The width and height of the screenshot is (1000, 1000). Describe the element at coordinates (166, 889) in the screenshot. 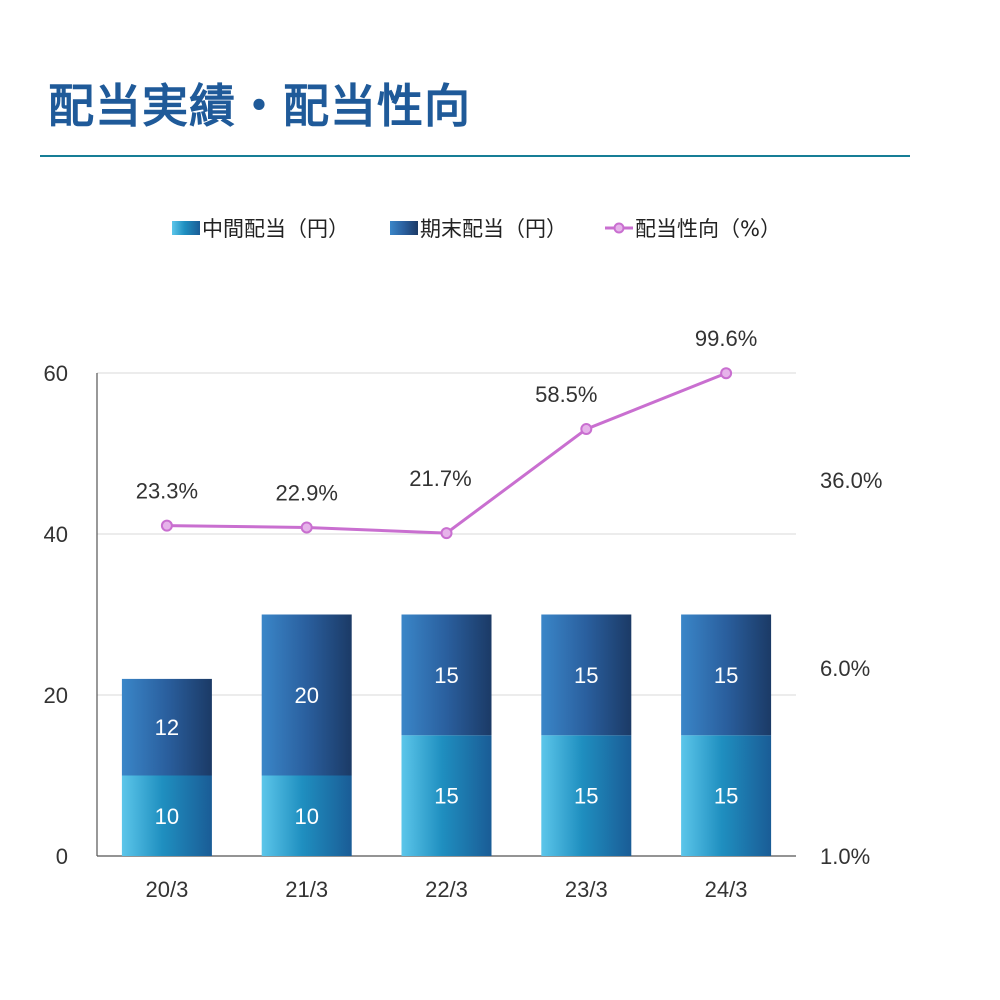

I see `x-axis-tick-label: 20/3` at that location.